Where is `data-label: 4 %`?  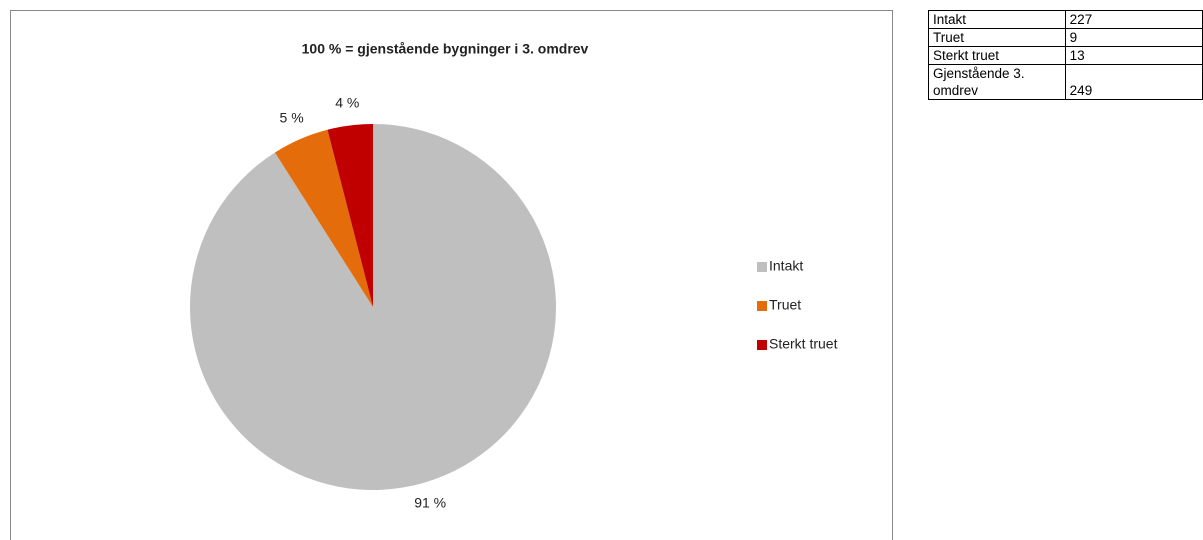 data-label: 4 % is located at coordinates (347, 102).